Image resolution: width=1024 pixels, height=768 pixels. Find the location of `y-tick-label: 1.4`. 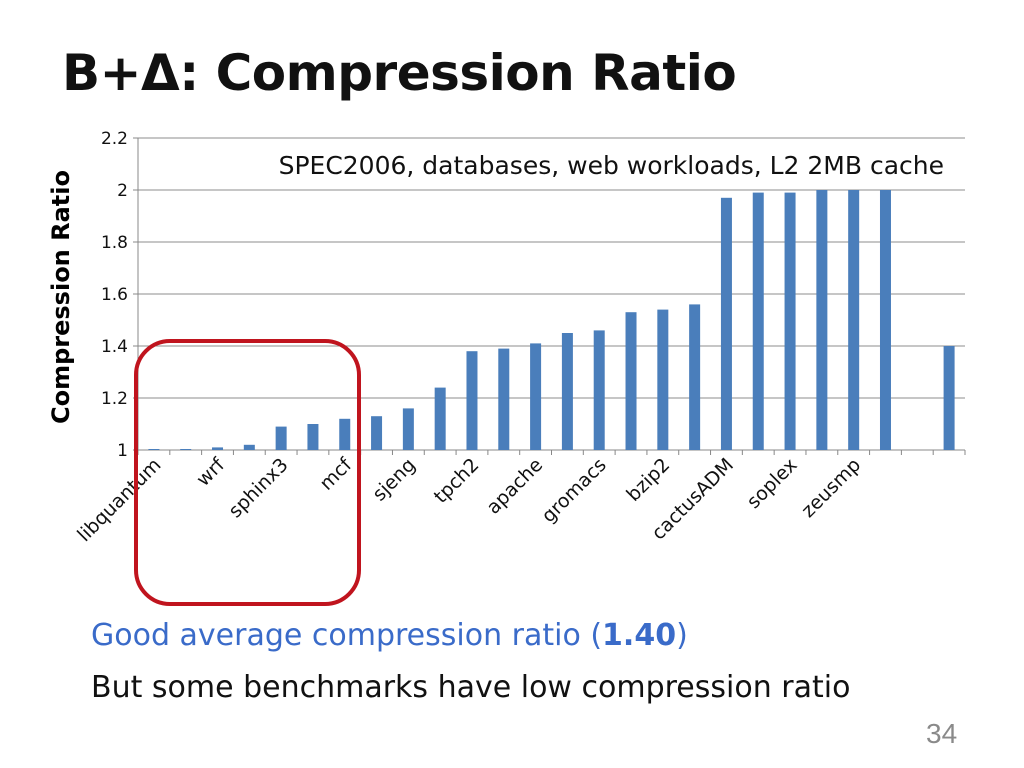

y-tick-label: 1.4 is located at coordinates (114, 347).